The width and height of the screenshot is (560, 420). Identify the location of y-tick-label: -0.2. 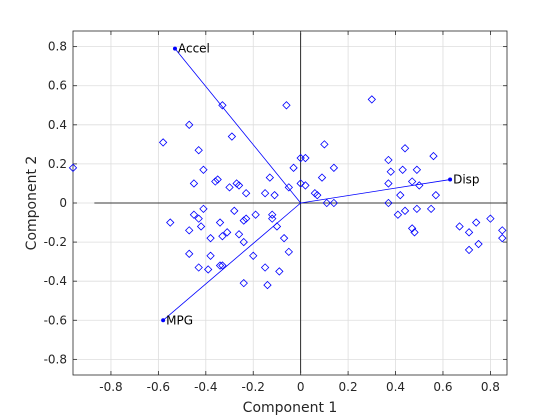
(55, 242).